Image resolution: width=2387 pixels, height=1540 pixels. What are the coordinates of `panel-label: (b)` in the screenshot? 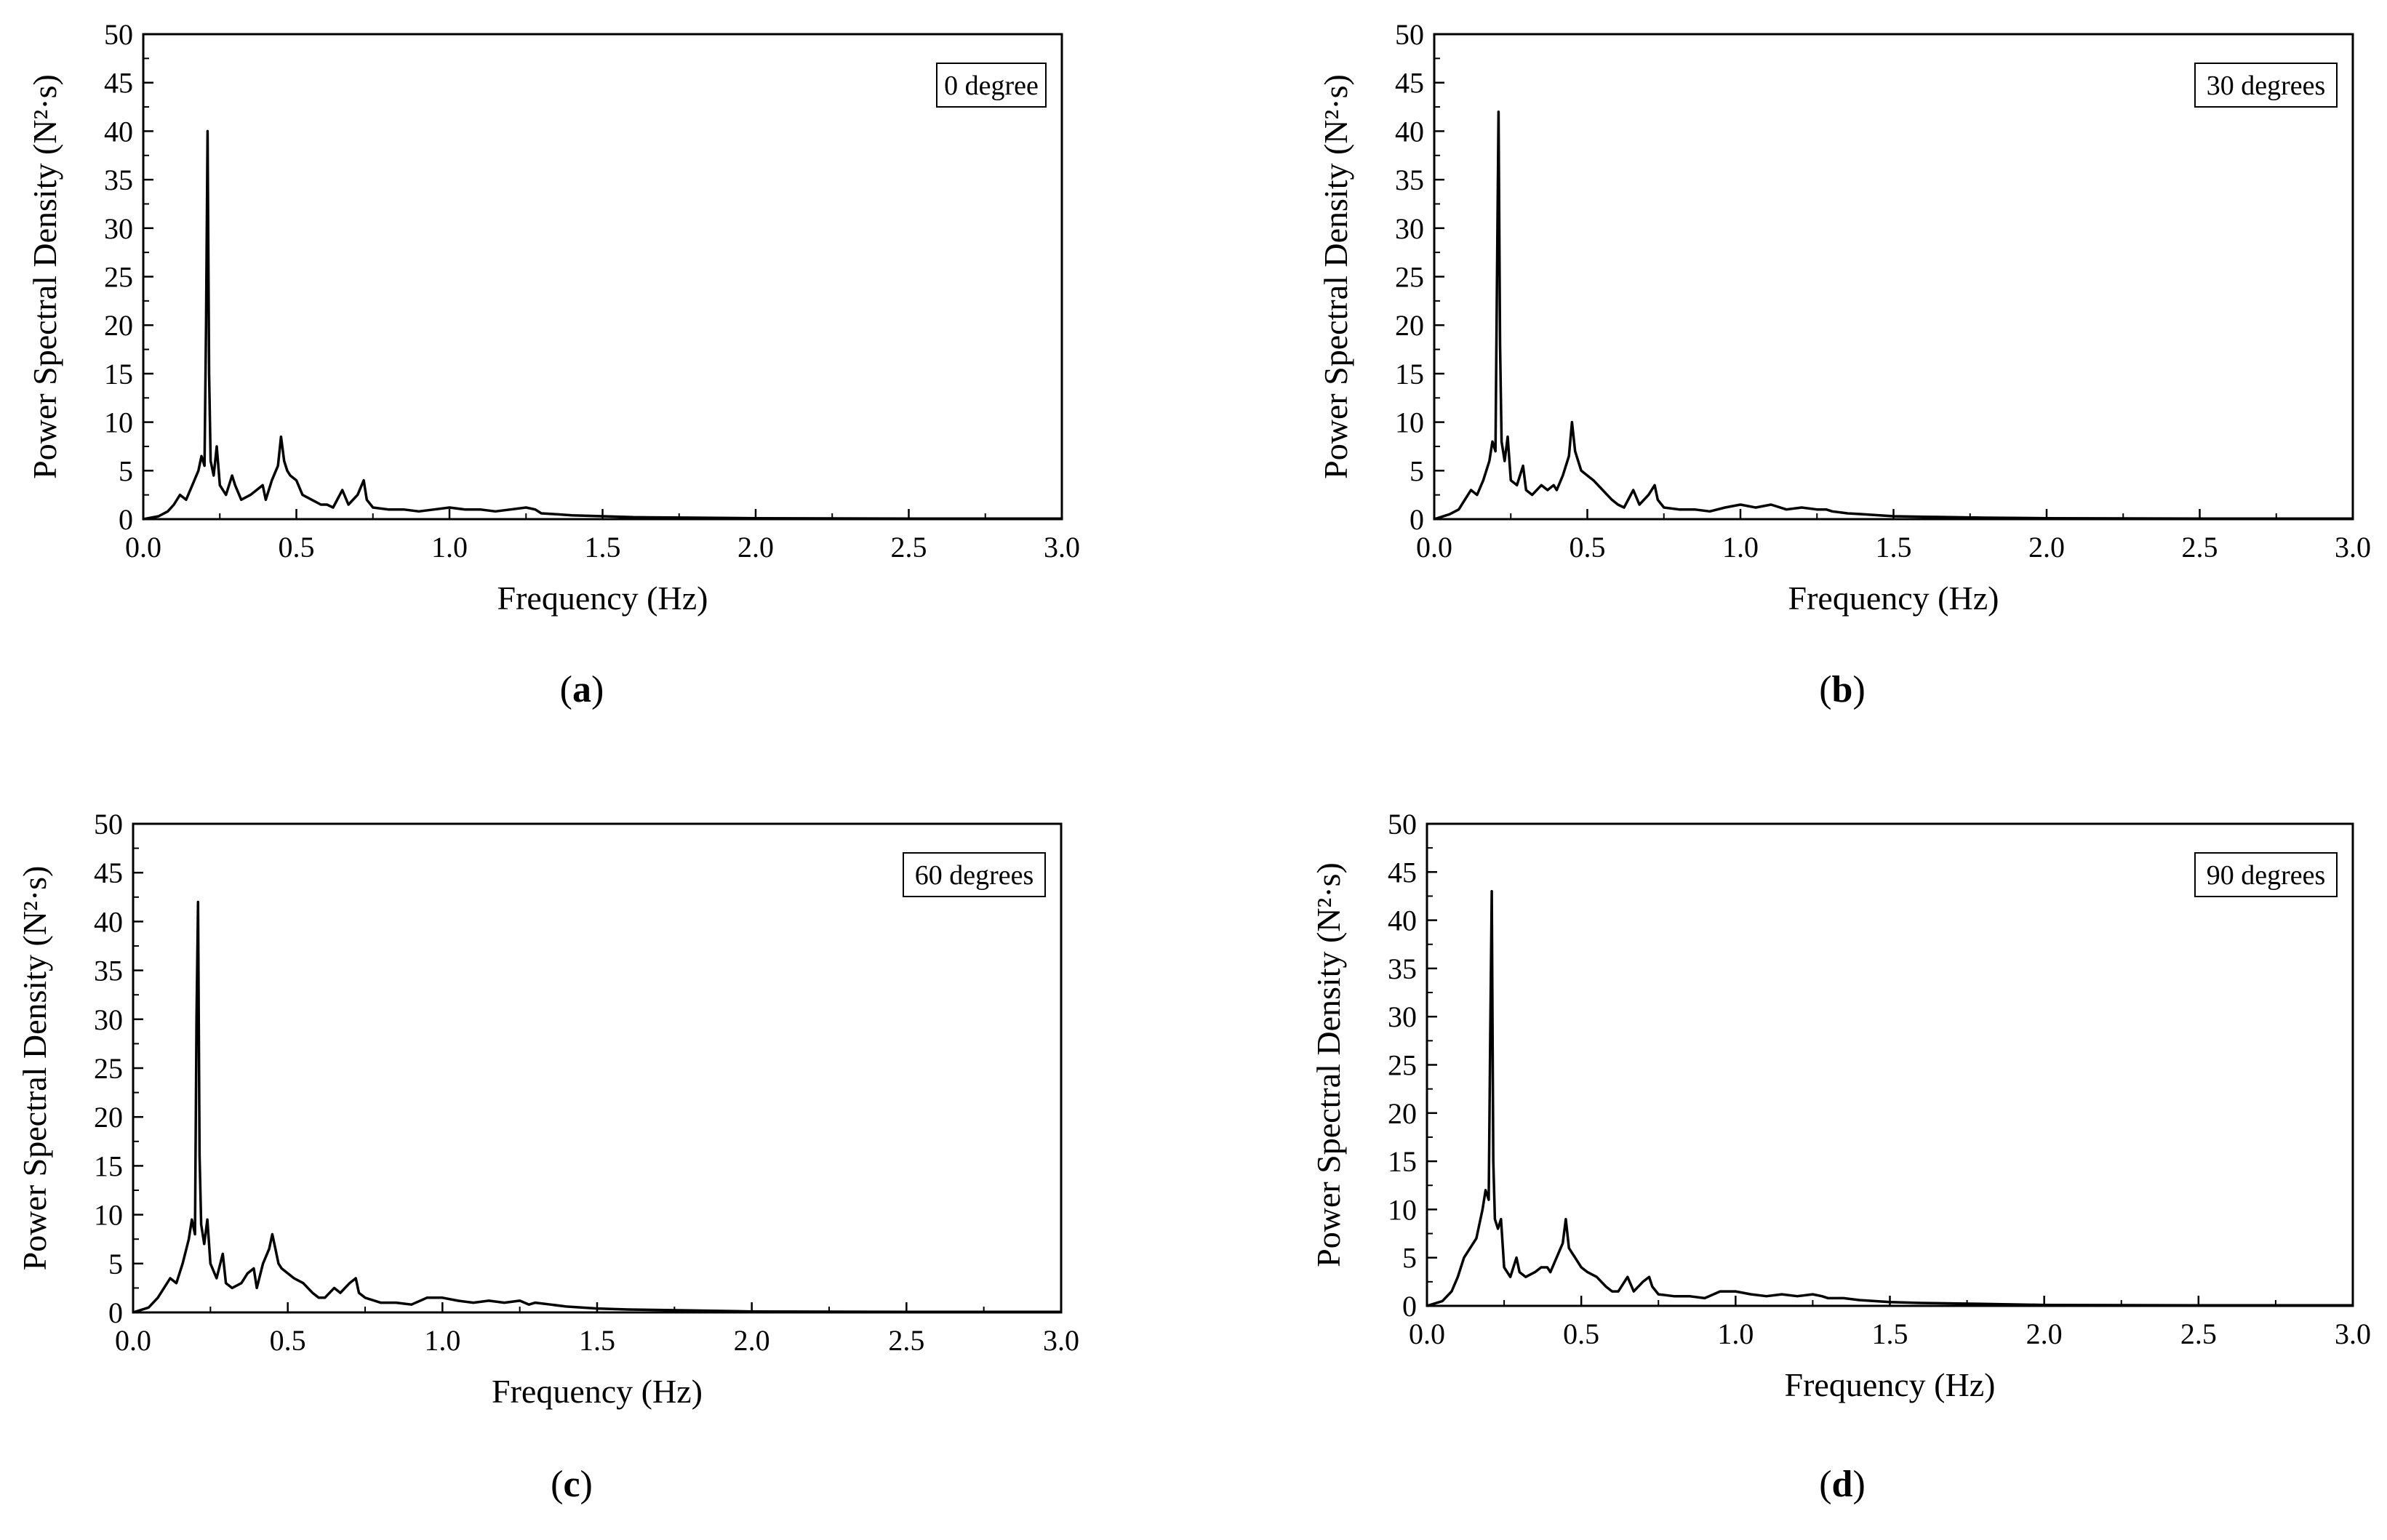 It's located at (1842, 689).